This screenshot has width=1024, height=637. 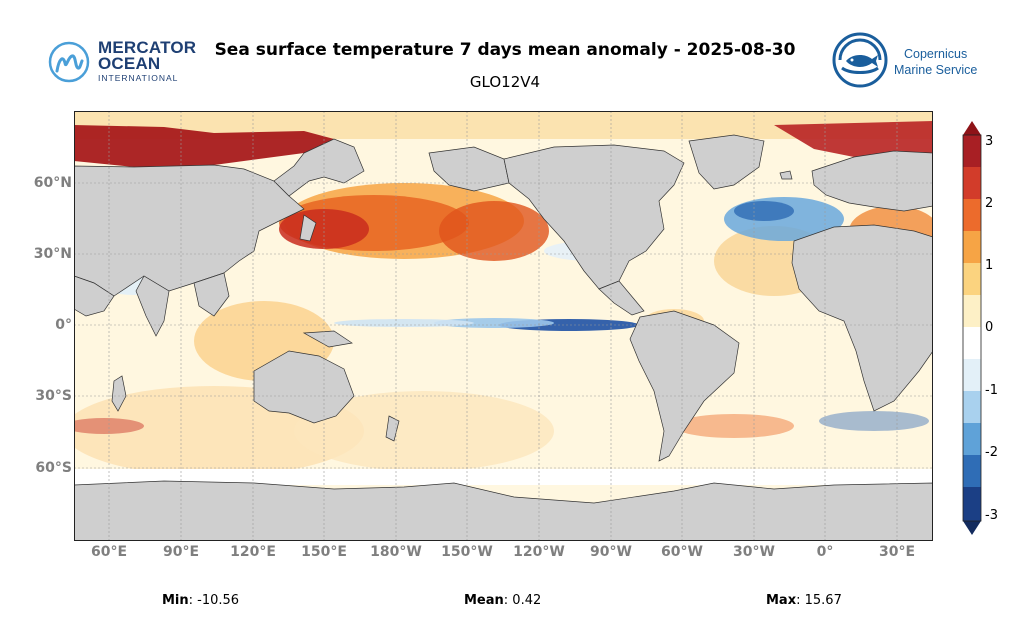 What do you see at coordinates (682, 552) in the screenshot?
I see `lon-label-60w: 60°W` at bounding box center [682, 552].